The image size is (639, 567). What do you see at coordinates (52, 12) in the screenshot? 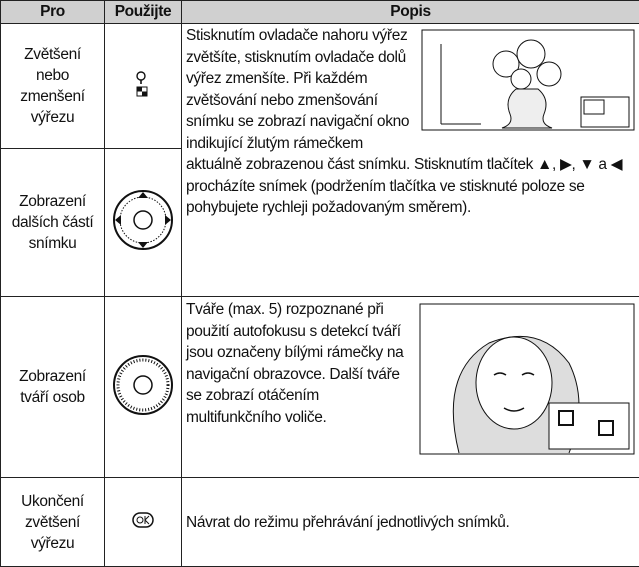
I see `header-cell: Pro` at bounding box center [52, 12].